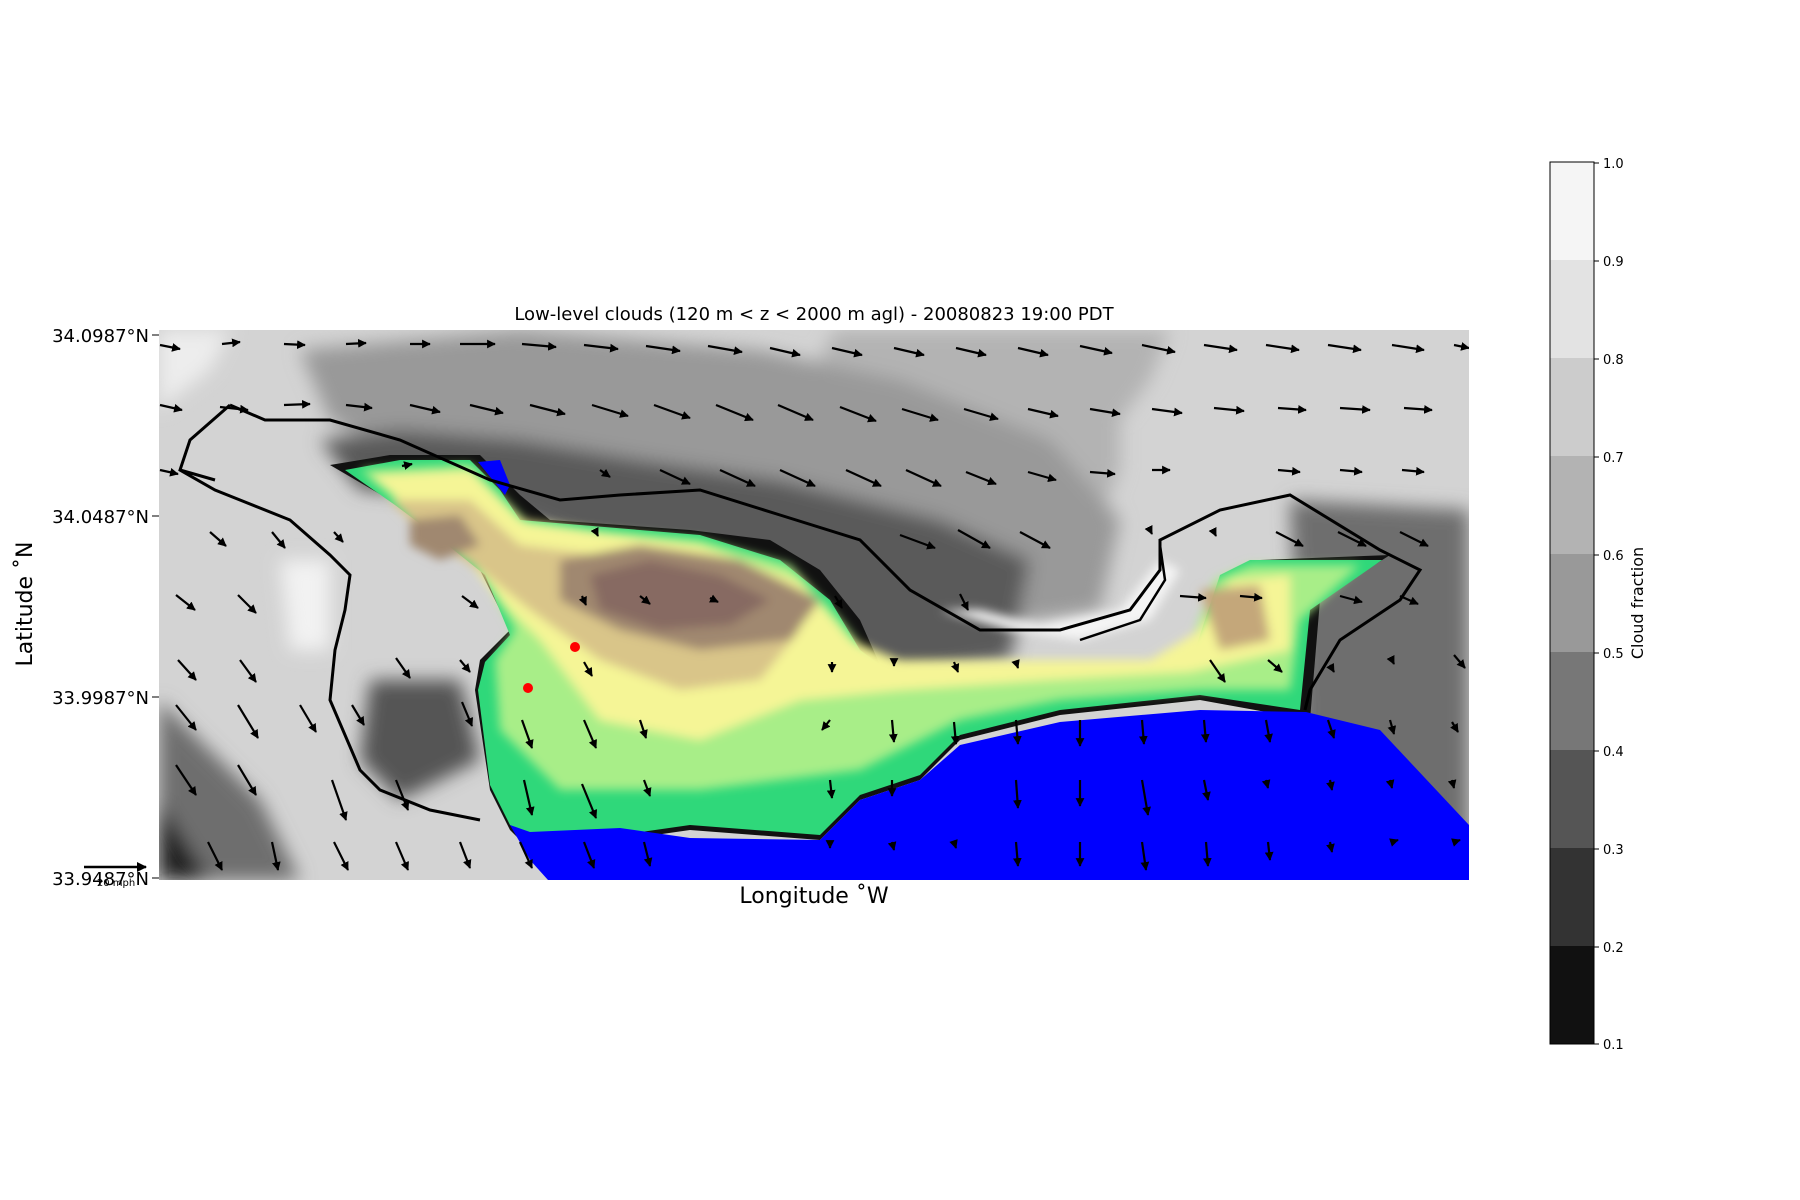 The width and height of the screenshot is (1800, 1200). What do you see at coordinates (1613, 556) in the screenshot?
I see `colorbar-tick-label: 0.6` at bounding box center [1613, 556].